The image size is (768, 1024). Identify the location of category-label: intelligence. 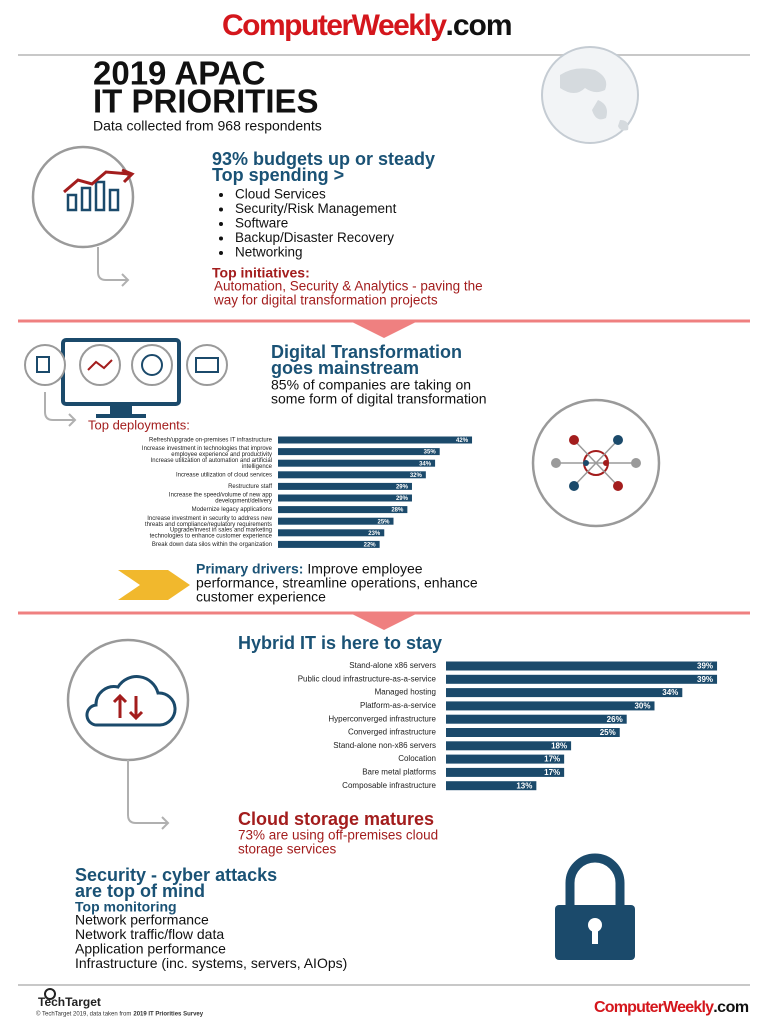
(257, 467).